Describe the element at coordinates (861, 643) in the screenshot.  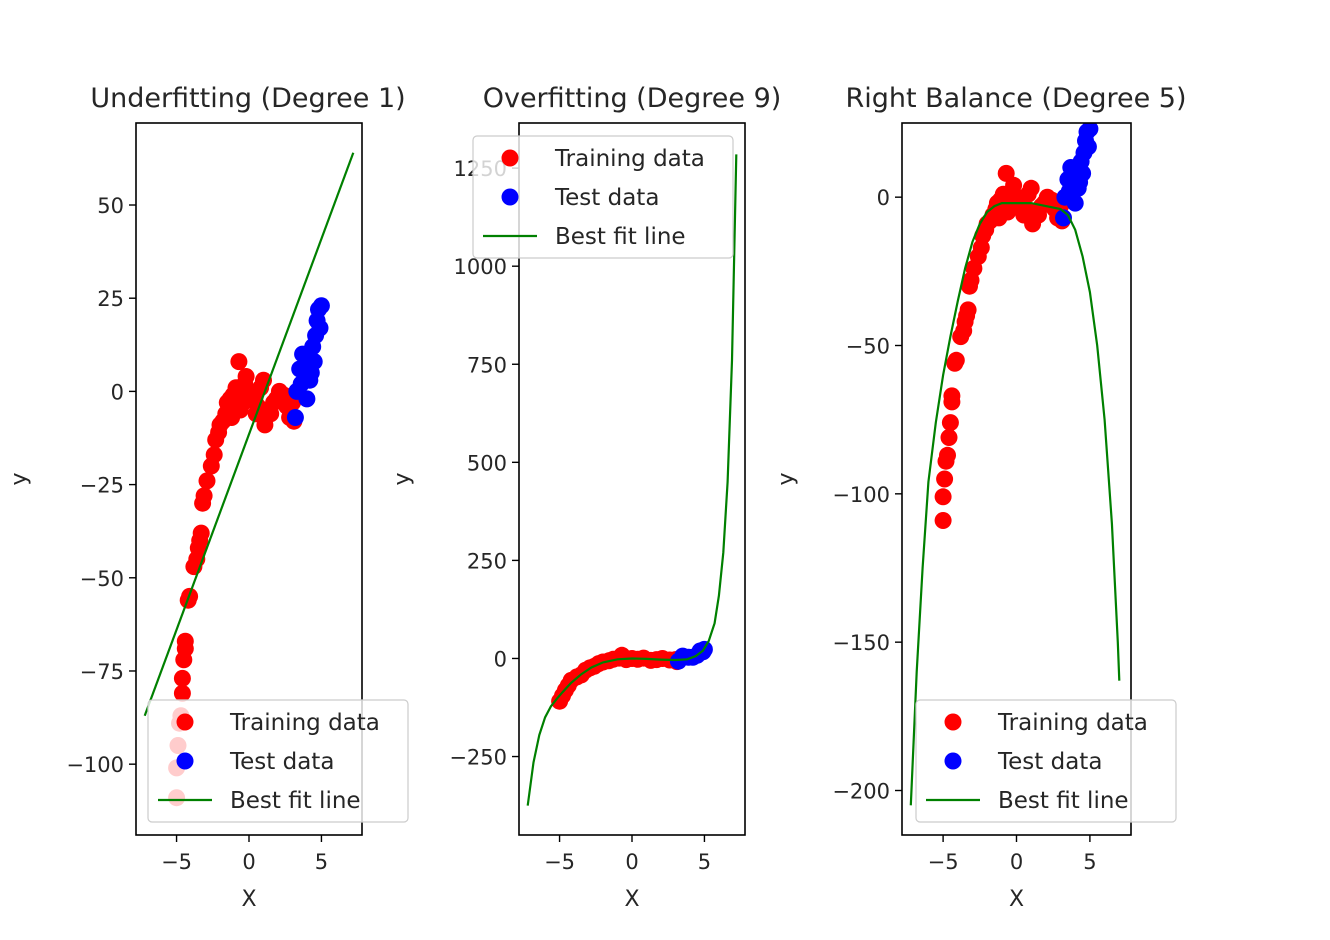
I see `y-tick-label: −150` at that location.